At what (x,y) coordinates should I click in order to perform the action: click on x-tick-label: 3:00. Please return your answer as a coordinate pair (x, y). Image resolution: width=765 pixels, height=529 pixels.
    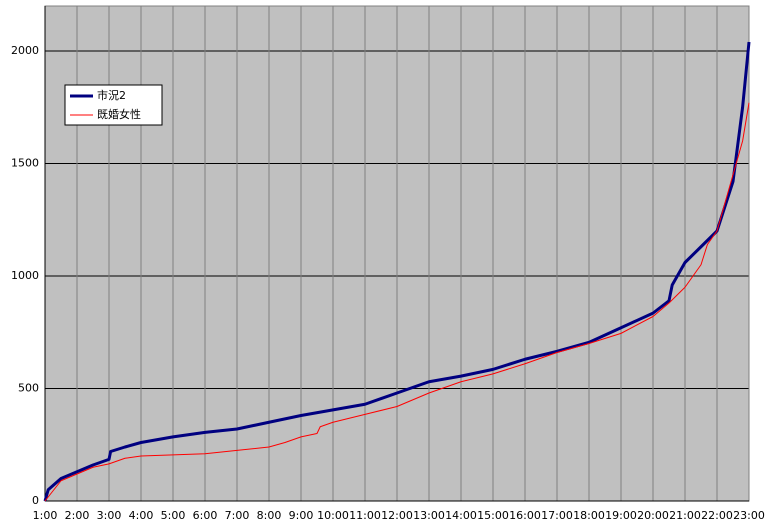
    Looking at the image, I should click on (109, 515).